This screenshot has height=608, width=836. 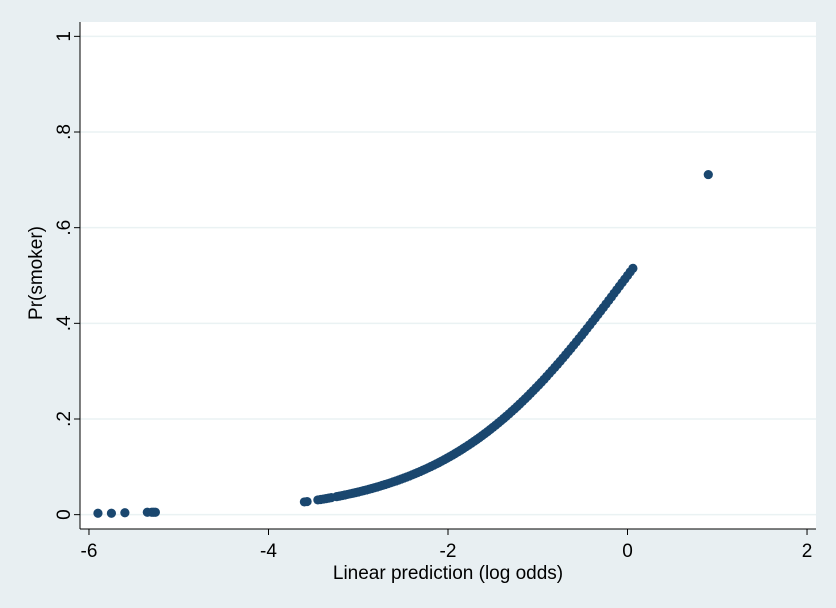 What do you see at coordinates (448, 551) in the screenshot?
I see `x-tick-label: -2` at bounding box center [448, 551].